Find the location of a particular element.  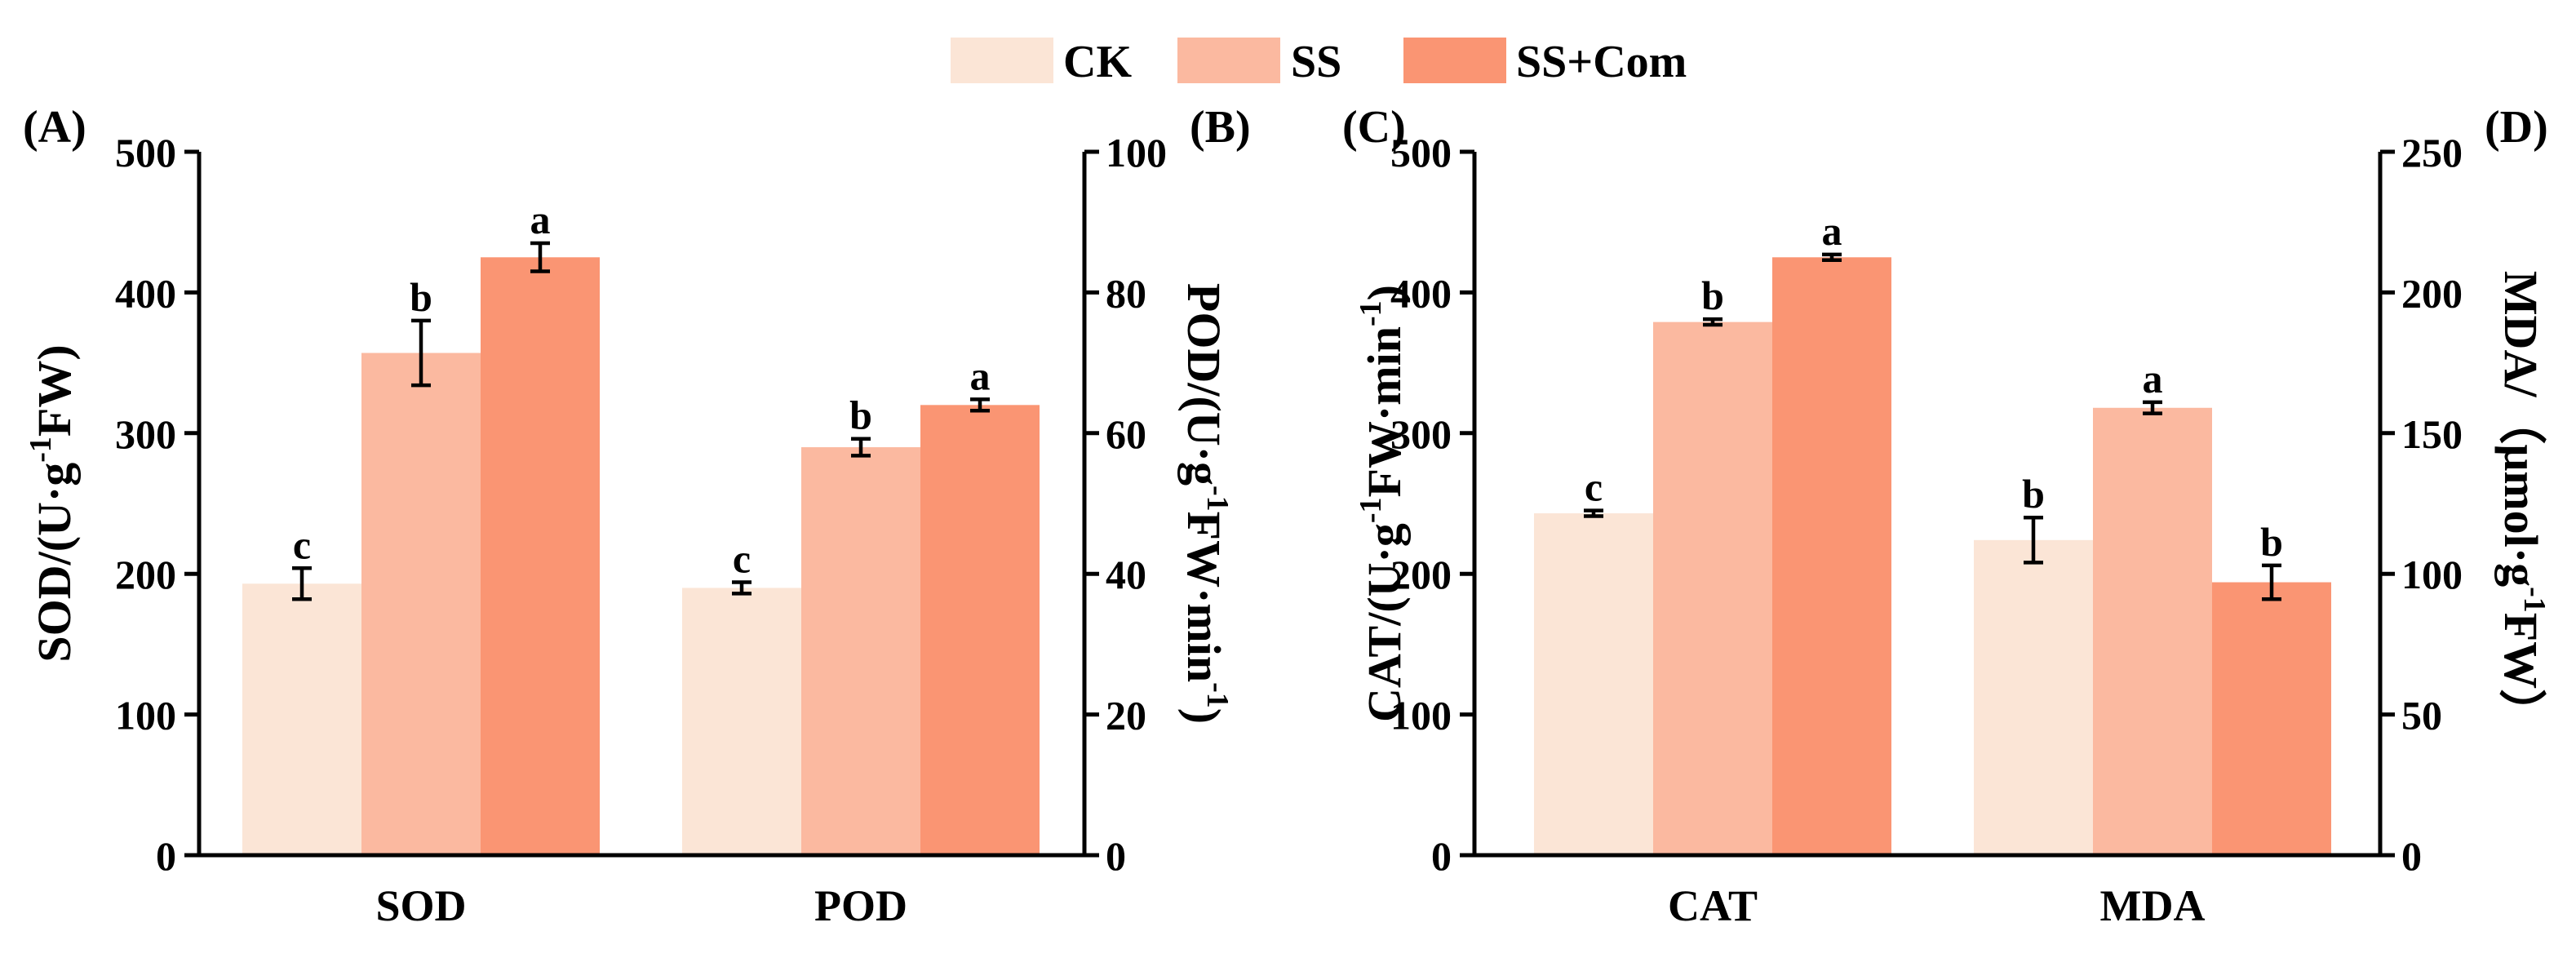

significance-letter-sod-ss-com: a is located at coordinates (540, 219).